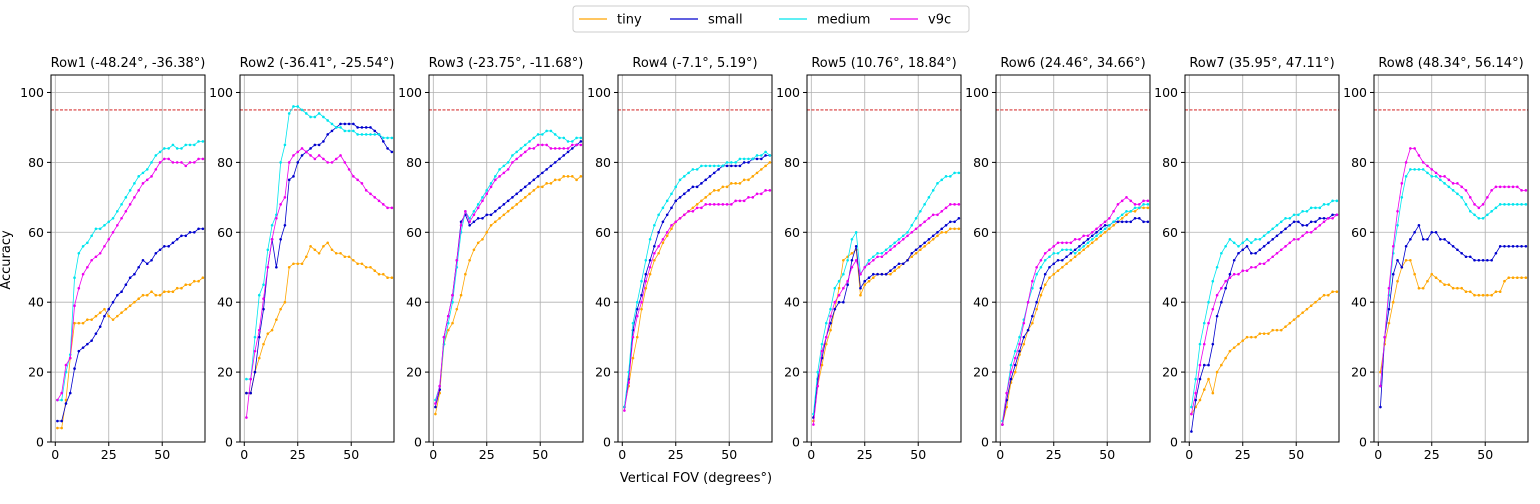 Image resolution: width=1540 pixels, height=504 pixels. I want to click on panel-frame, so click(884, 258).